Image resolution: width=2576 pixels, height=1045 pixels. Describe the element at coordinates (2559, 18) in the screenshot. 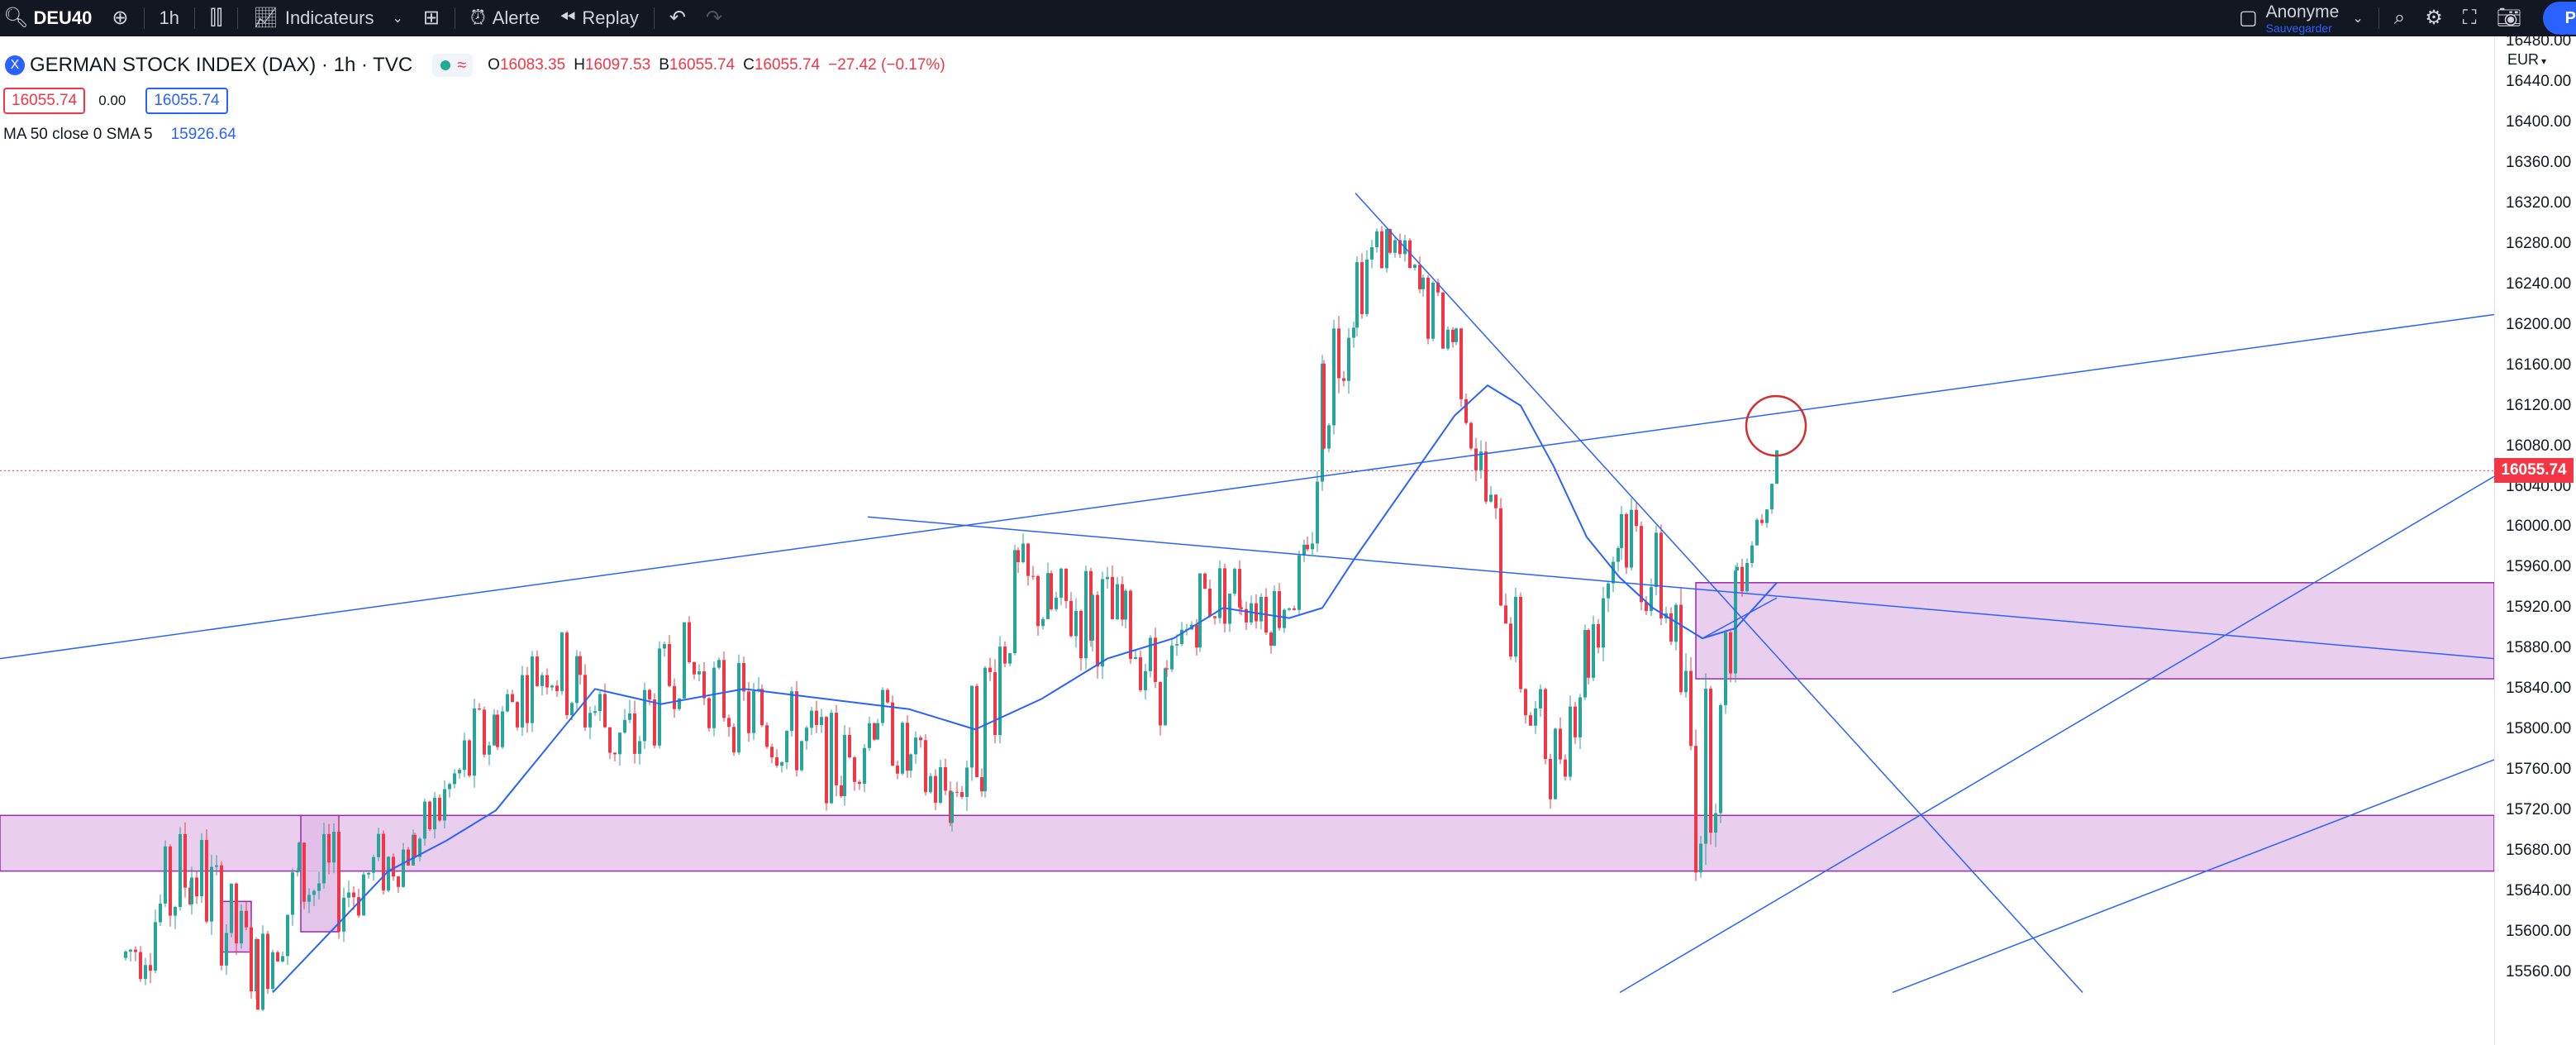

I see `publish-button: P` at that location.